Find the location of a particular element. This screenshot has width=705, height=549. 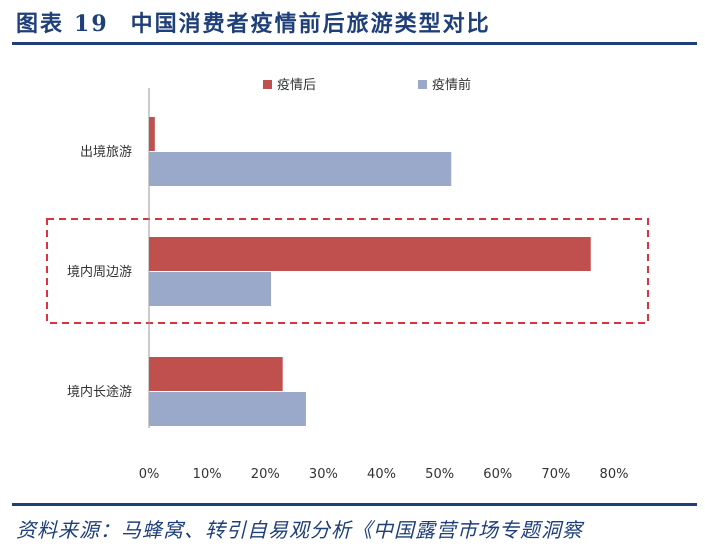

legend-label: 疫情后 is located at coordinates (296, 85).